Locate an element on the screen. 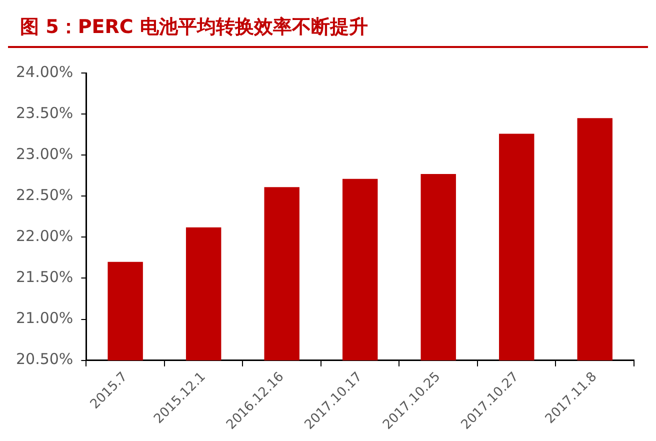 The height and width of the screenshot is (441, 656). chart-title: 图 5：PERC 电池平均转换效率不断提升 is located at coordinates (194, 27).